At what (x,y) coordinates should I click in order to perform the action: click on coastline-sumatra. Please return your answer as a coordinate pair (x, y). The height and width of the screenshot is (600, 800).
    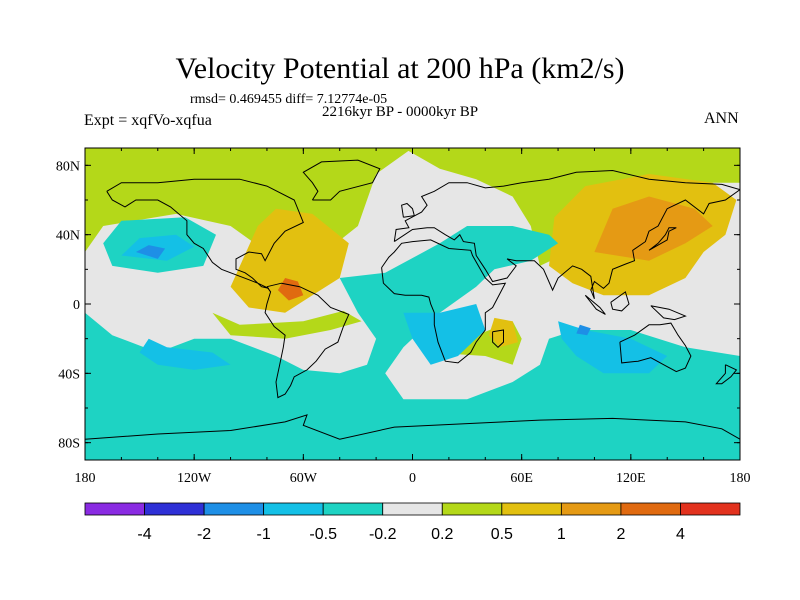
    Looking at the image, I should click on (595, 304).